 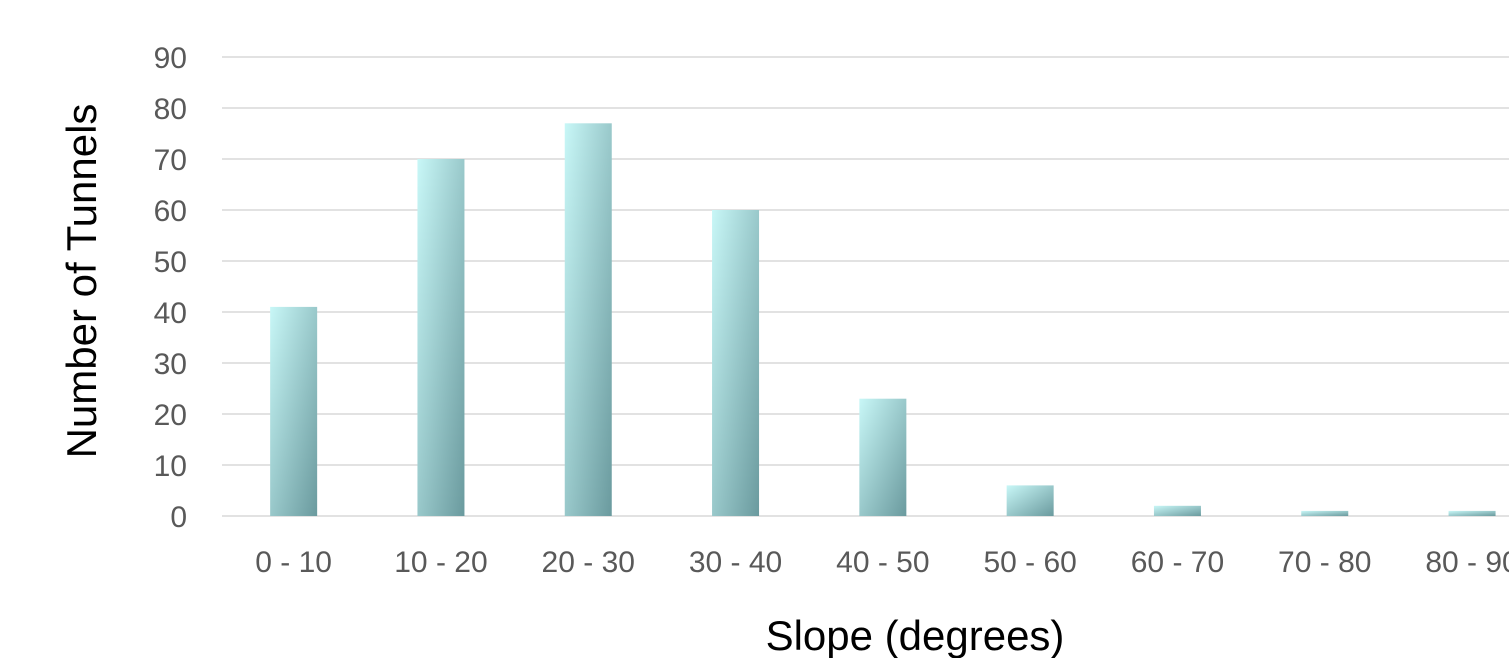 I want to click on y-tick-label: 70, so click(x=170, y=160).